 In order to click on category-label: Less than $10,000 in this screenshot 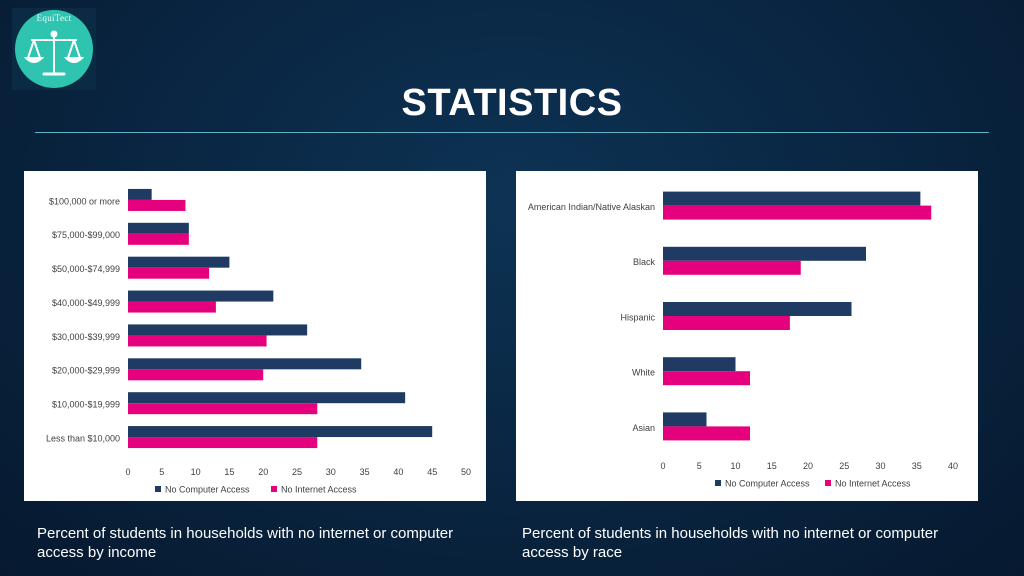, I will do `click(83, 438)`.